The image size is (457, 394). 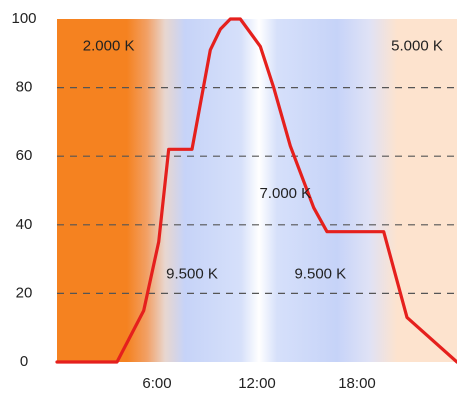 I want to click on y-tick-label-40: 40, so click(x=24, y=224).